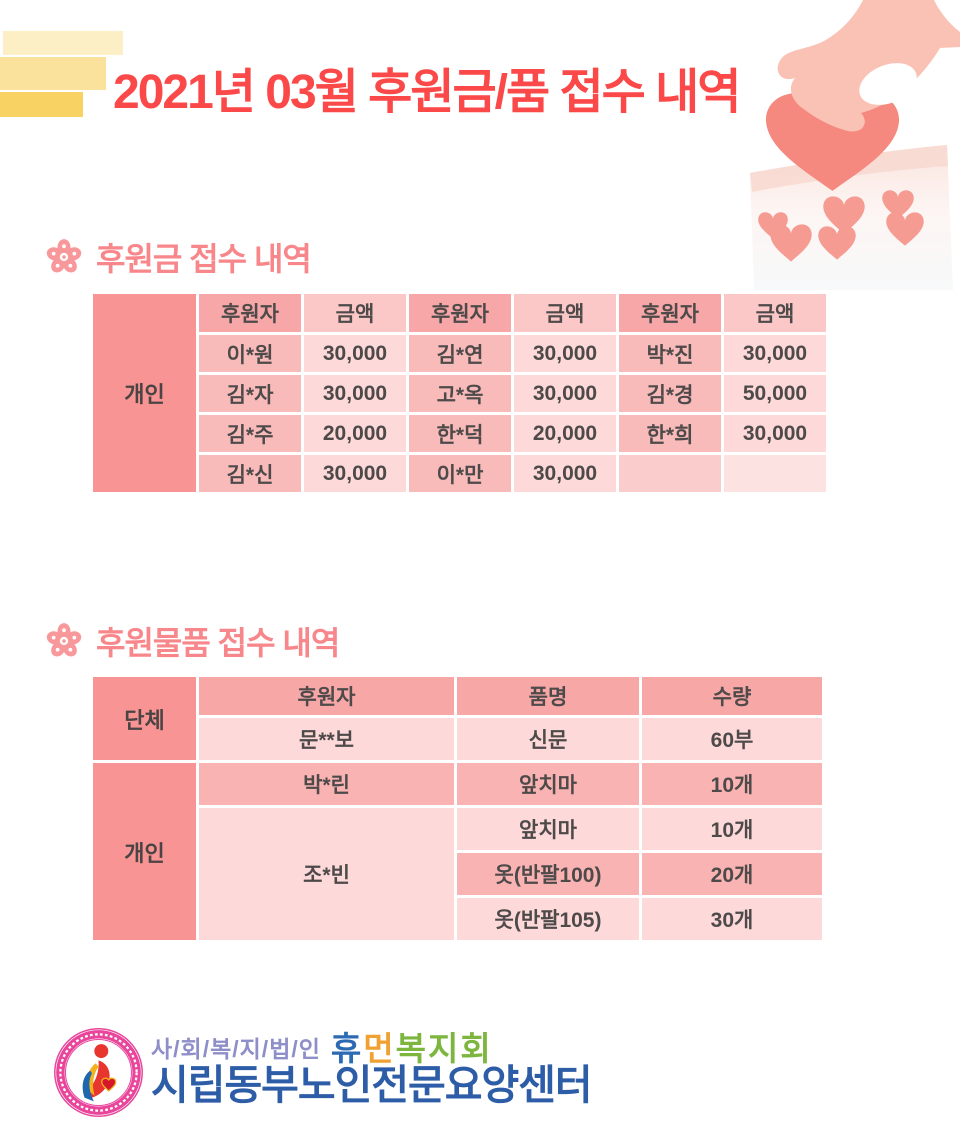 The height and width of the screenshot is (1134, 960). What do you see at coordinates (347, 1048) in the screenshot?
I see `brand-char-hyu: 휴` at bounding box center [347, 1048].